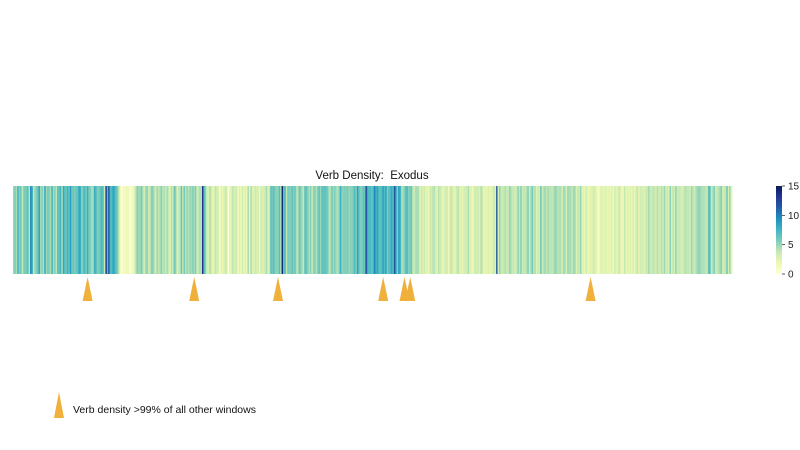  What do you see at coordinates (794, 187) in the screenshot?
I see `colorbar-tick-label: 15` at bounding box center [794, 187].